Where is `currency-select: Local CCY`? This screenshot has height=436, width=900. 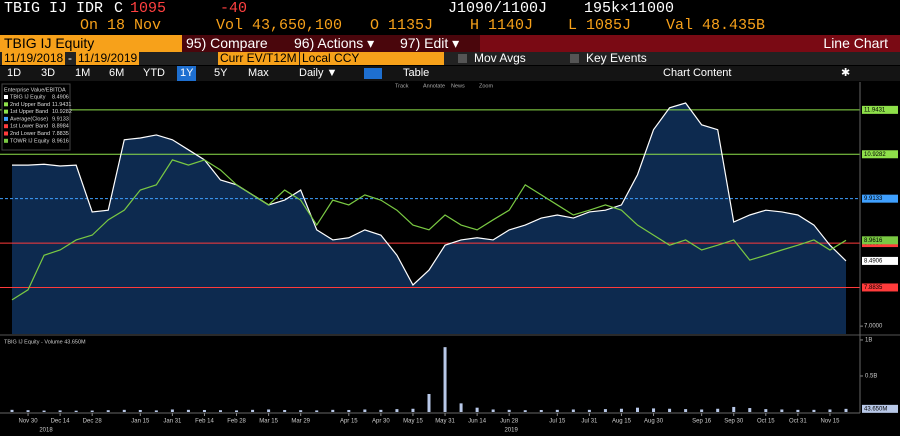
currency-select: Local CCY is located at coordinates (372, 58).